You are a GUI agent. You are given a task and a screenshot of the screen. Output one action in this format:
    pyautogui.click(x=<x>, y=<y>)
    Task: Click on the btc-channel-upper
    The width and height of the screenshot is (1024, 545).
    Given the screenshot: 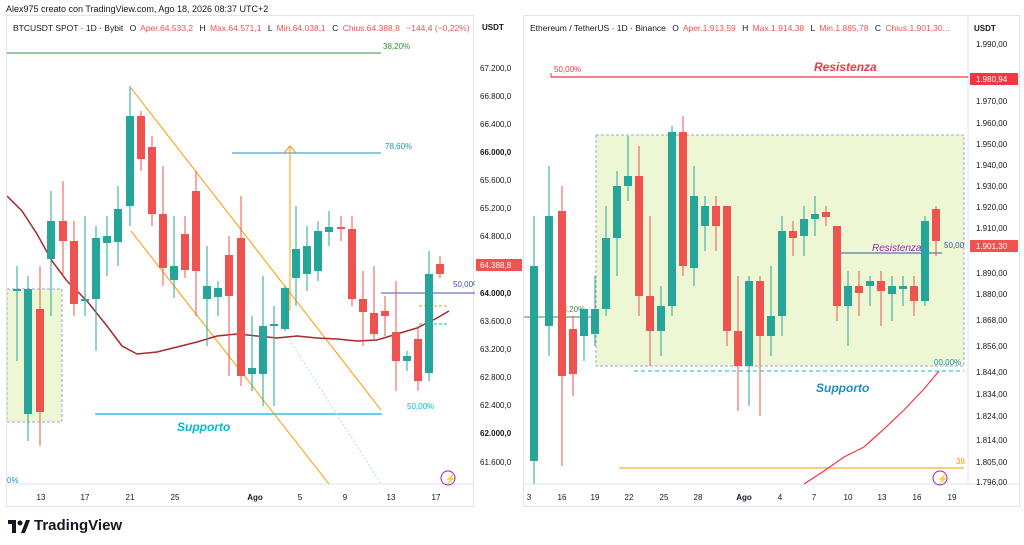 What is the action you would take?
    pyautogui.click(x=256, y=249)
    